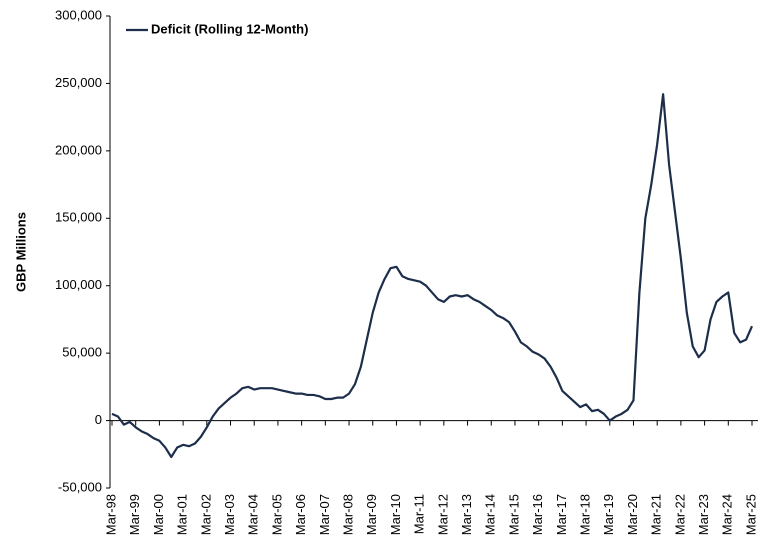 Image resolution: width=770 pixels, height=559 pixels. I want to click on x-tick-label: Mar-22, so click(679, 514).